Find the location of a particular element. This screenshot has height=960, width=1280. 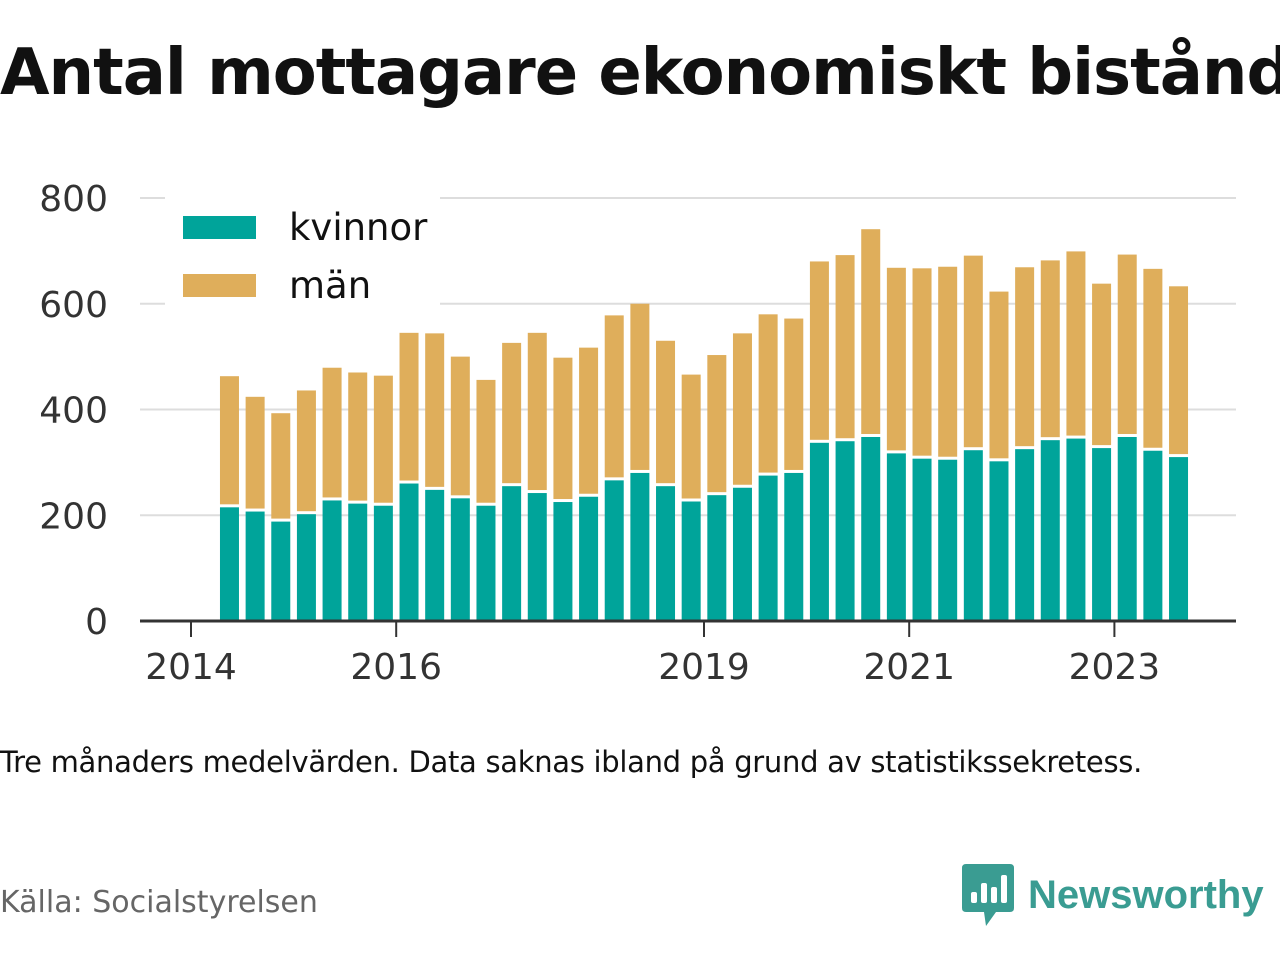

source-text: Källa: Socialstyrelsen is located at coordinates (159, 902).